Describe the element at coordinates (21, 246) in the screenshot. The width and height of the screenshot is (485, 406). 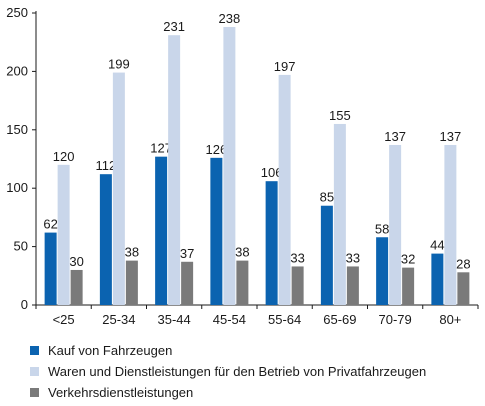
I see `y-tick-label: 50` at that location.